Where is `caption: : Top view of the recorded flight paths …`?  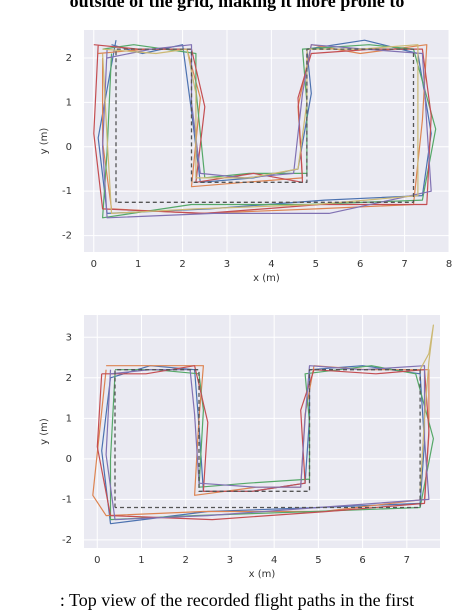
caption: : Top view of the recorded flight paths … is located at coordinates (237, 600).